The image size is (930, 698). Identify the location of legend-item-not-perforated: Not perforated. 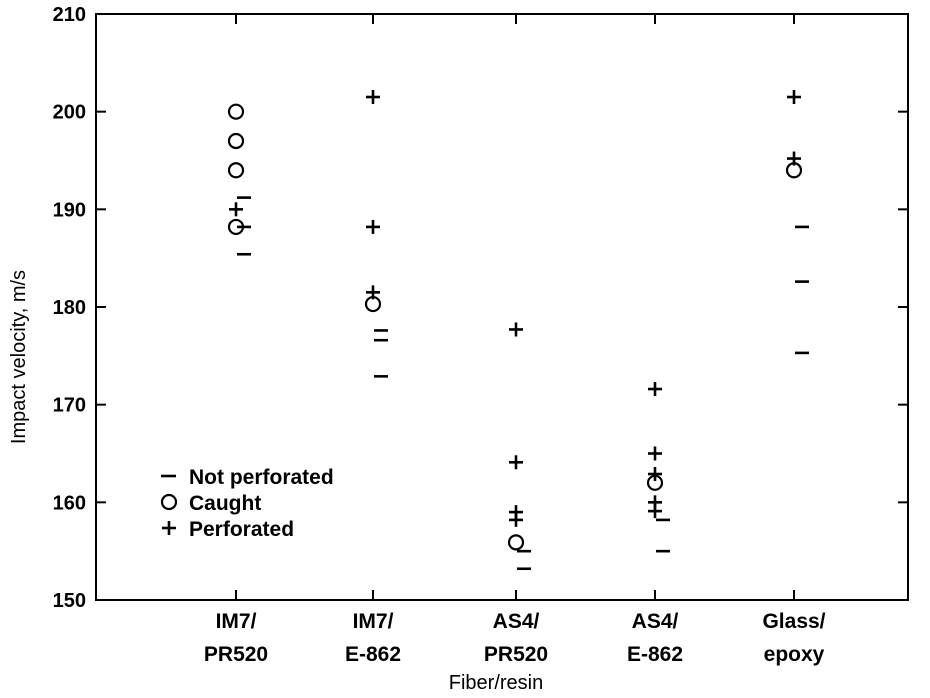
(247, 477).